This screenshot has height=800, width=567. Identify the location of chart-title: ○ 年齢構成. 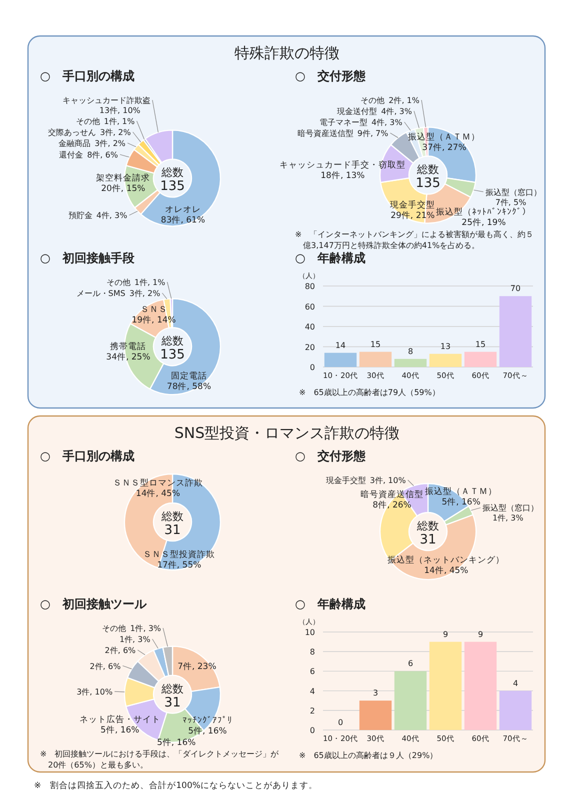
(330, 604).